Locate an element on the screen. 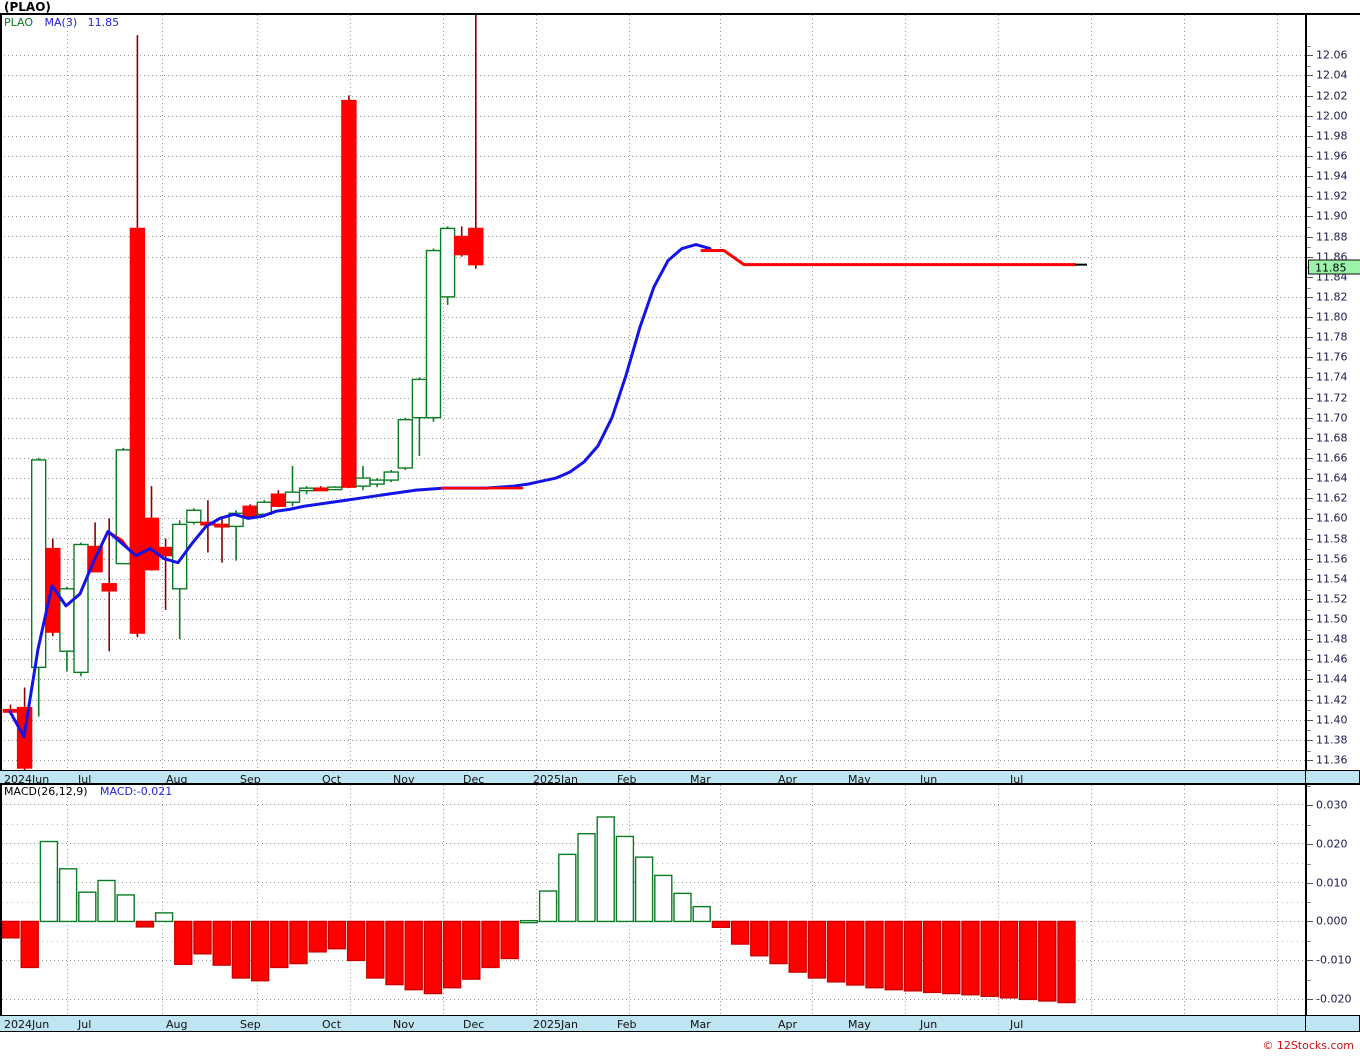 The height and width of the screenshot is (1056, 1360). date-axis-label: 2024Jun is located at coordinates (27, 1024).